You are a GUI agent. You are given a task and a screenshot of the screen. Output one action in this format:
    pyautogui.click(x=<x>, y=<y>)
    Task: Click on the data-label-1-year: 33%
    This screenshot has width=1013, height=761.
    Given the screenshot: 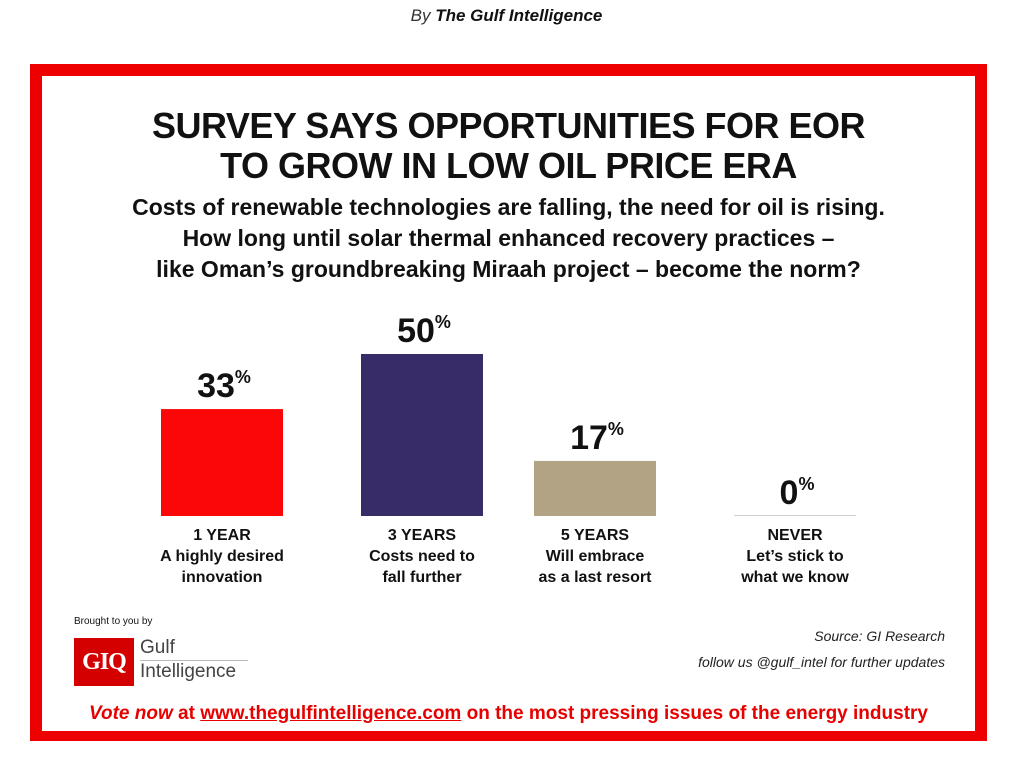 What is the action you would take?
    pyautogui.click(x=224, y=386)
    